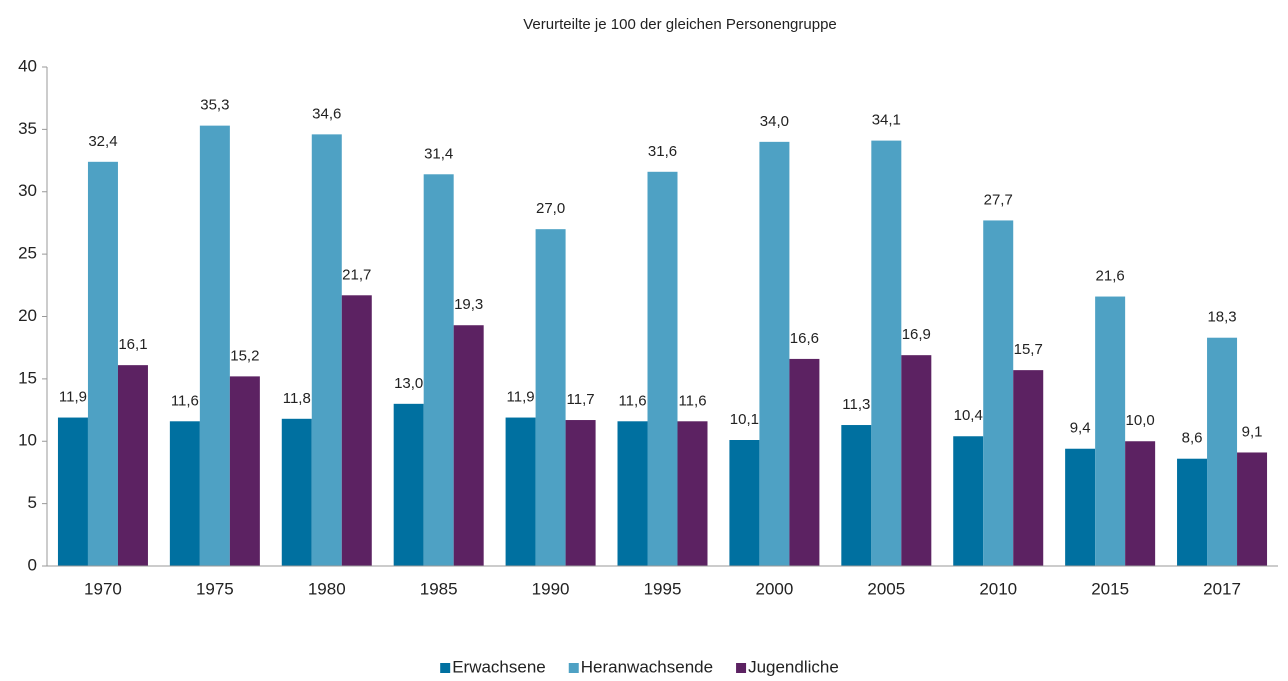 The height and width of the screenshot is (681, 1288). Describe the element at coordinates (774, 121) in the screenshot. I see `value-label: 34,0` at that location.